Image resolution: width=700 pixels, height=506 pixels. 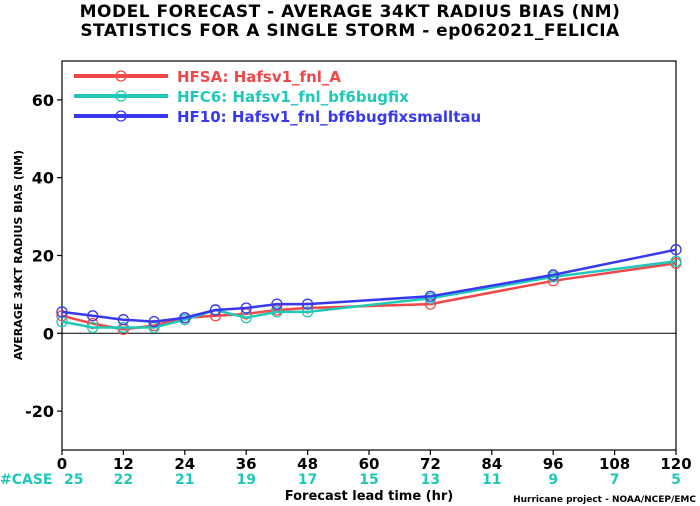 I want to click on legend-marker-hfsa, so click(x=121, y=76).